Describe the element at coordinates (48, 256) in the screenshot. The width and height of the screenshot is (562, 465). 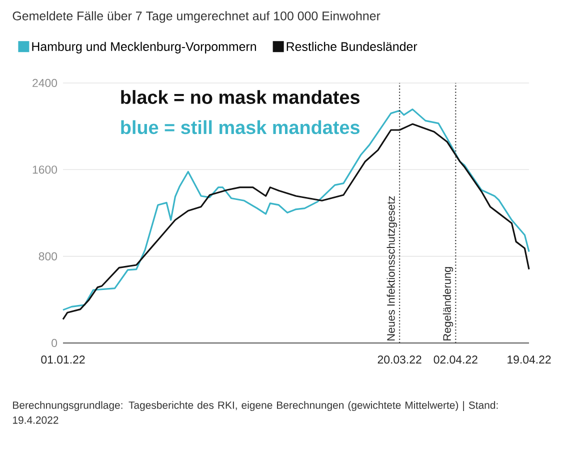
I see `y-tick-label: 800` at that location.